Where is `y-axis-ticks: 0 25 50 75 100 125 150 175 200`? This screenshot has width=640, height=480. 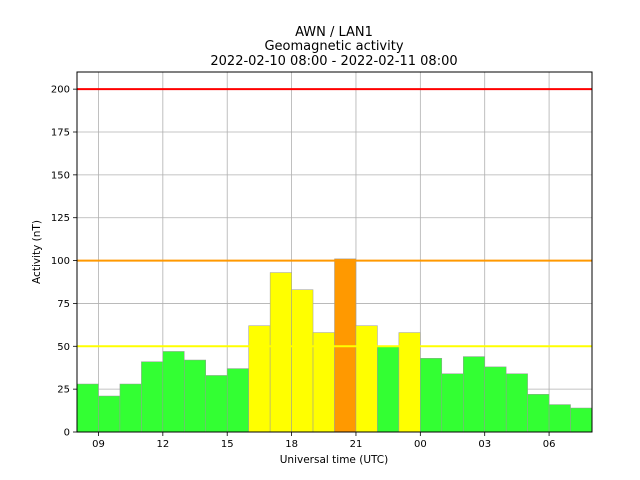 y-axis-ticks: 0 25 50 75 100 125 150 175 200 is located at coordinates (64, 262).